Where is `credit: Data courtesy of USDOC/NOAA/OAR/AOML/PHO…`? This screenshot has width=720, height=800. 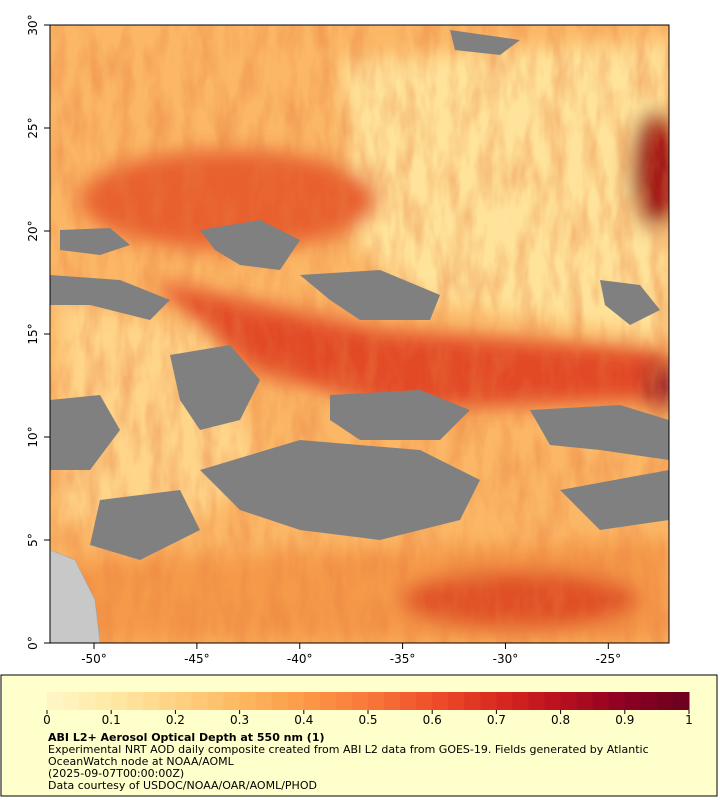
credit: Data courtesy of USDOC/NOAA/OAR/AOML/PHO… is located at coordinates (182, 785).